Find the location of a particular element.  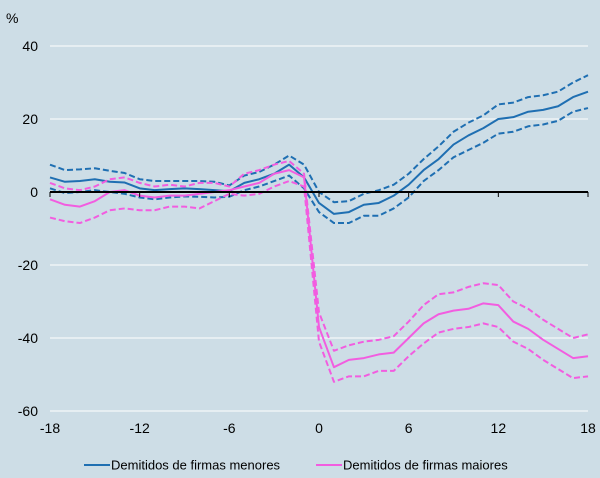

y-tick-label: -60 is located at coordinates (28, 411).